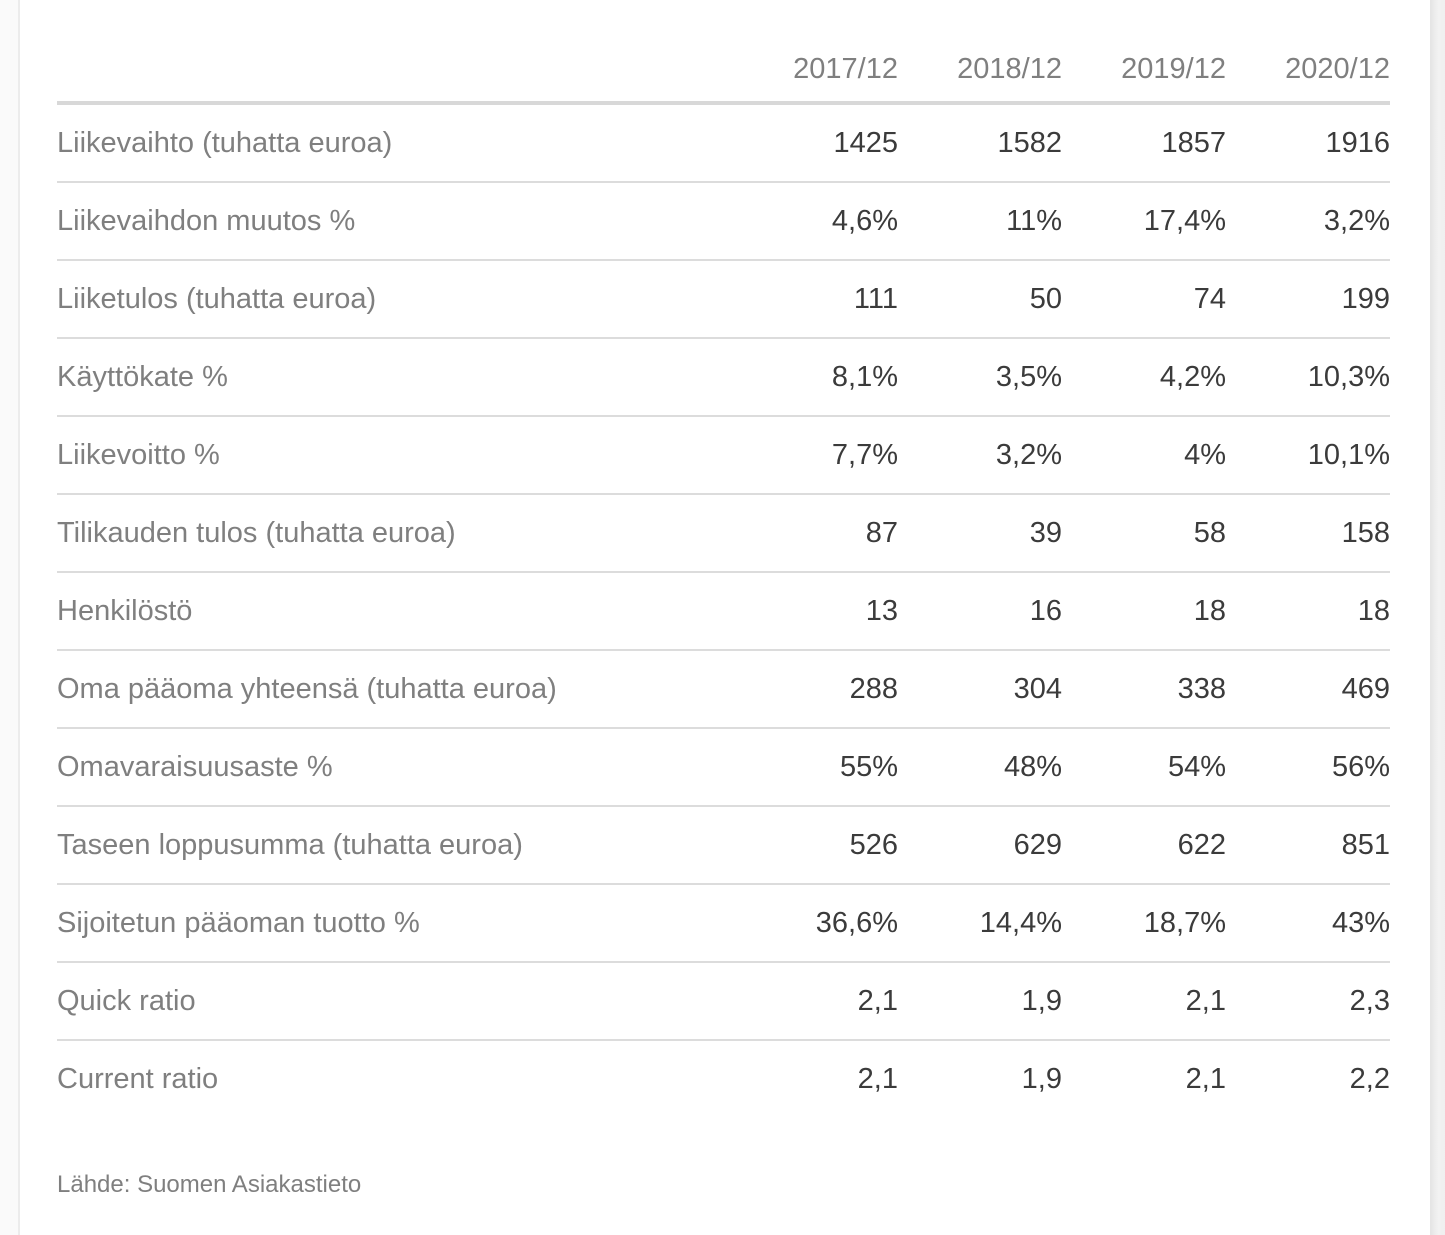 This screenshot has width=1445, height=1235. I want to click on cell-value: 13, so click(816, 611).